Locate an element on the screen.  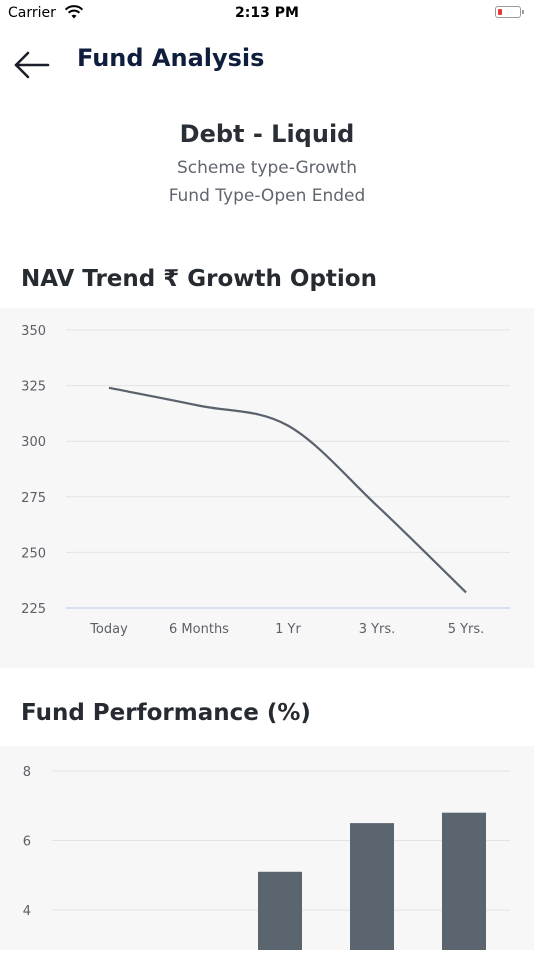
x-tick-label: 1 Yr is located at coordinates (288, 629).